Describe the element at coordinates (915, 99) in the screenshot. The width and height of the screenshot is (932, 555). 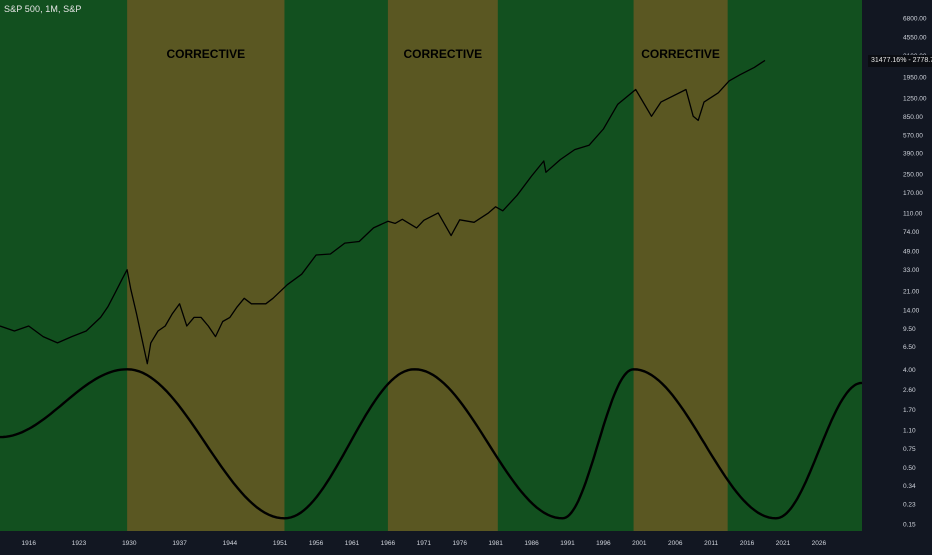
I see `y-tick-label: 1250.00` at that location.